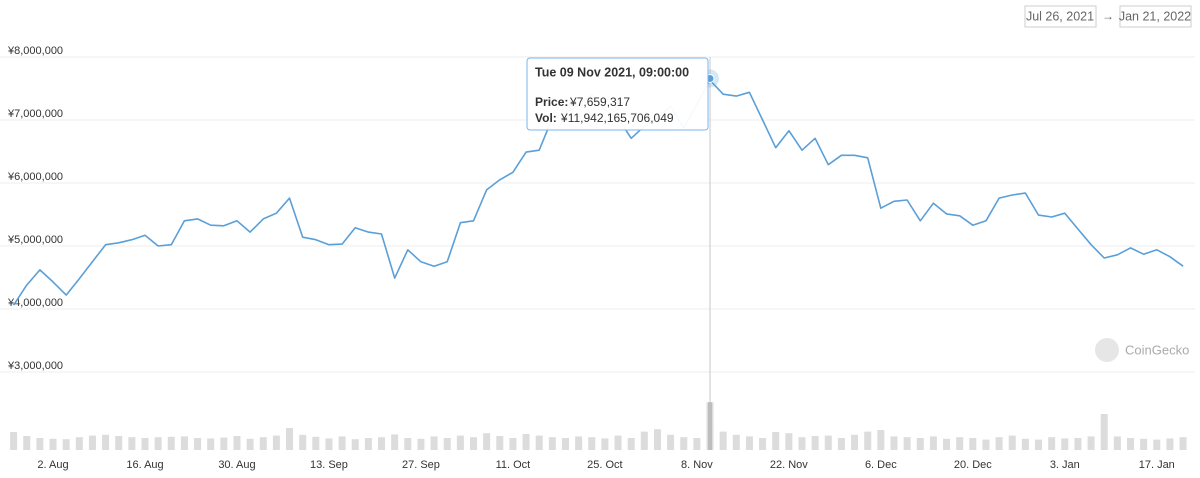  Describe the element at coordinates (1108, 16) in the screenshot. I see `range-arrow: →` at that location.